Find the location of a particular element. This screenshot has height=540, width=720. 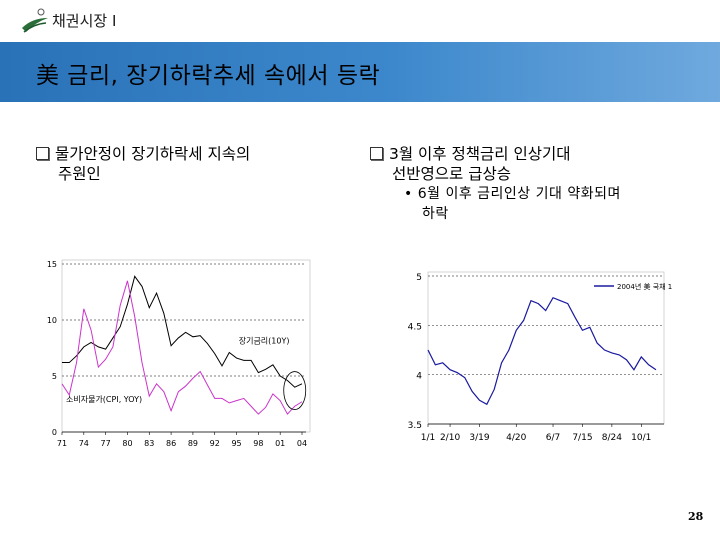

bullet-right: 3월 이후 정책금리 인상기대 선반영으로 급상승 is located at coordinates (535, 164).